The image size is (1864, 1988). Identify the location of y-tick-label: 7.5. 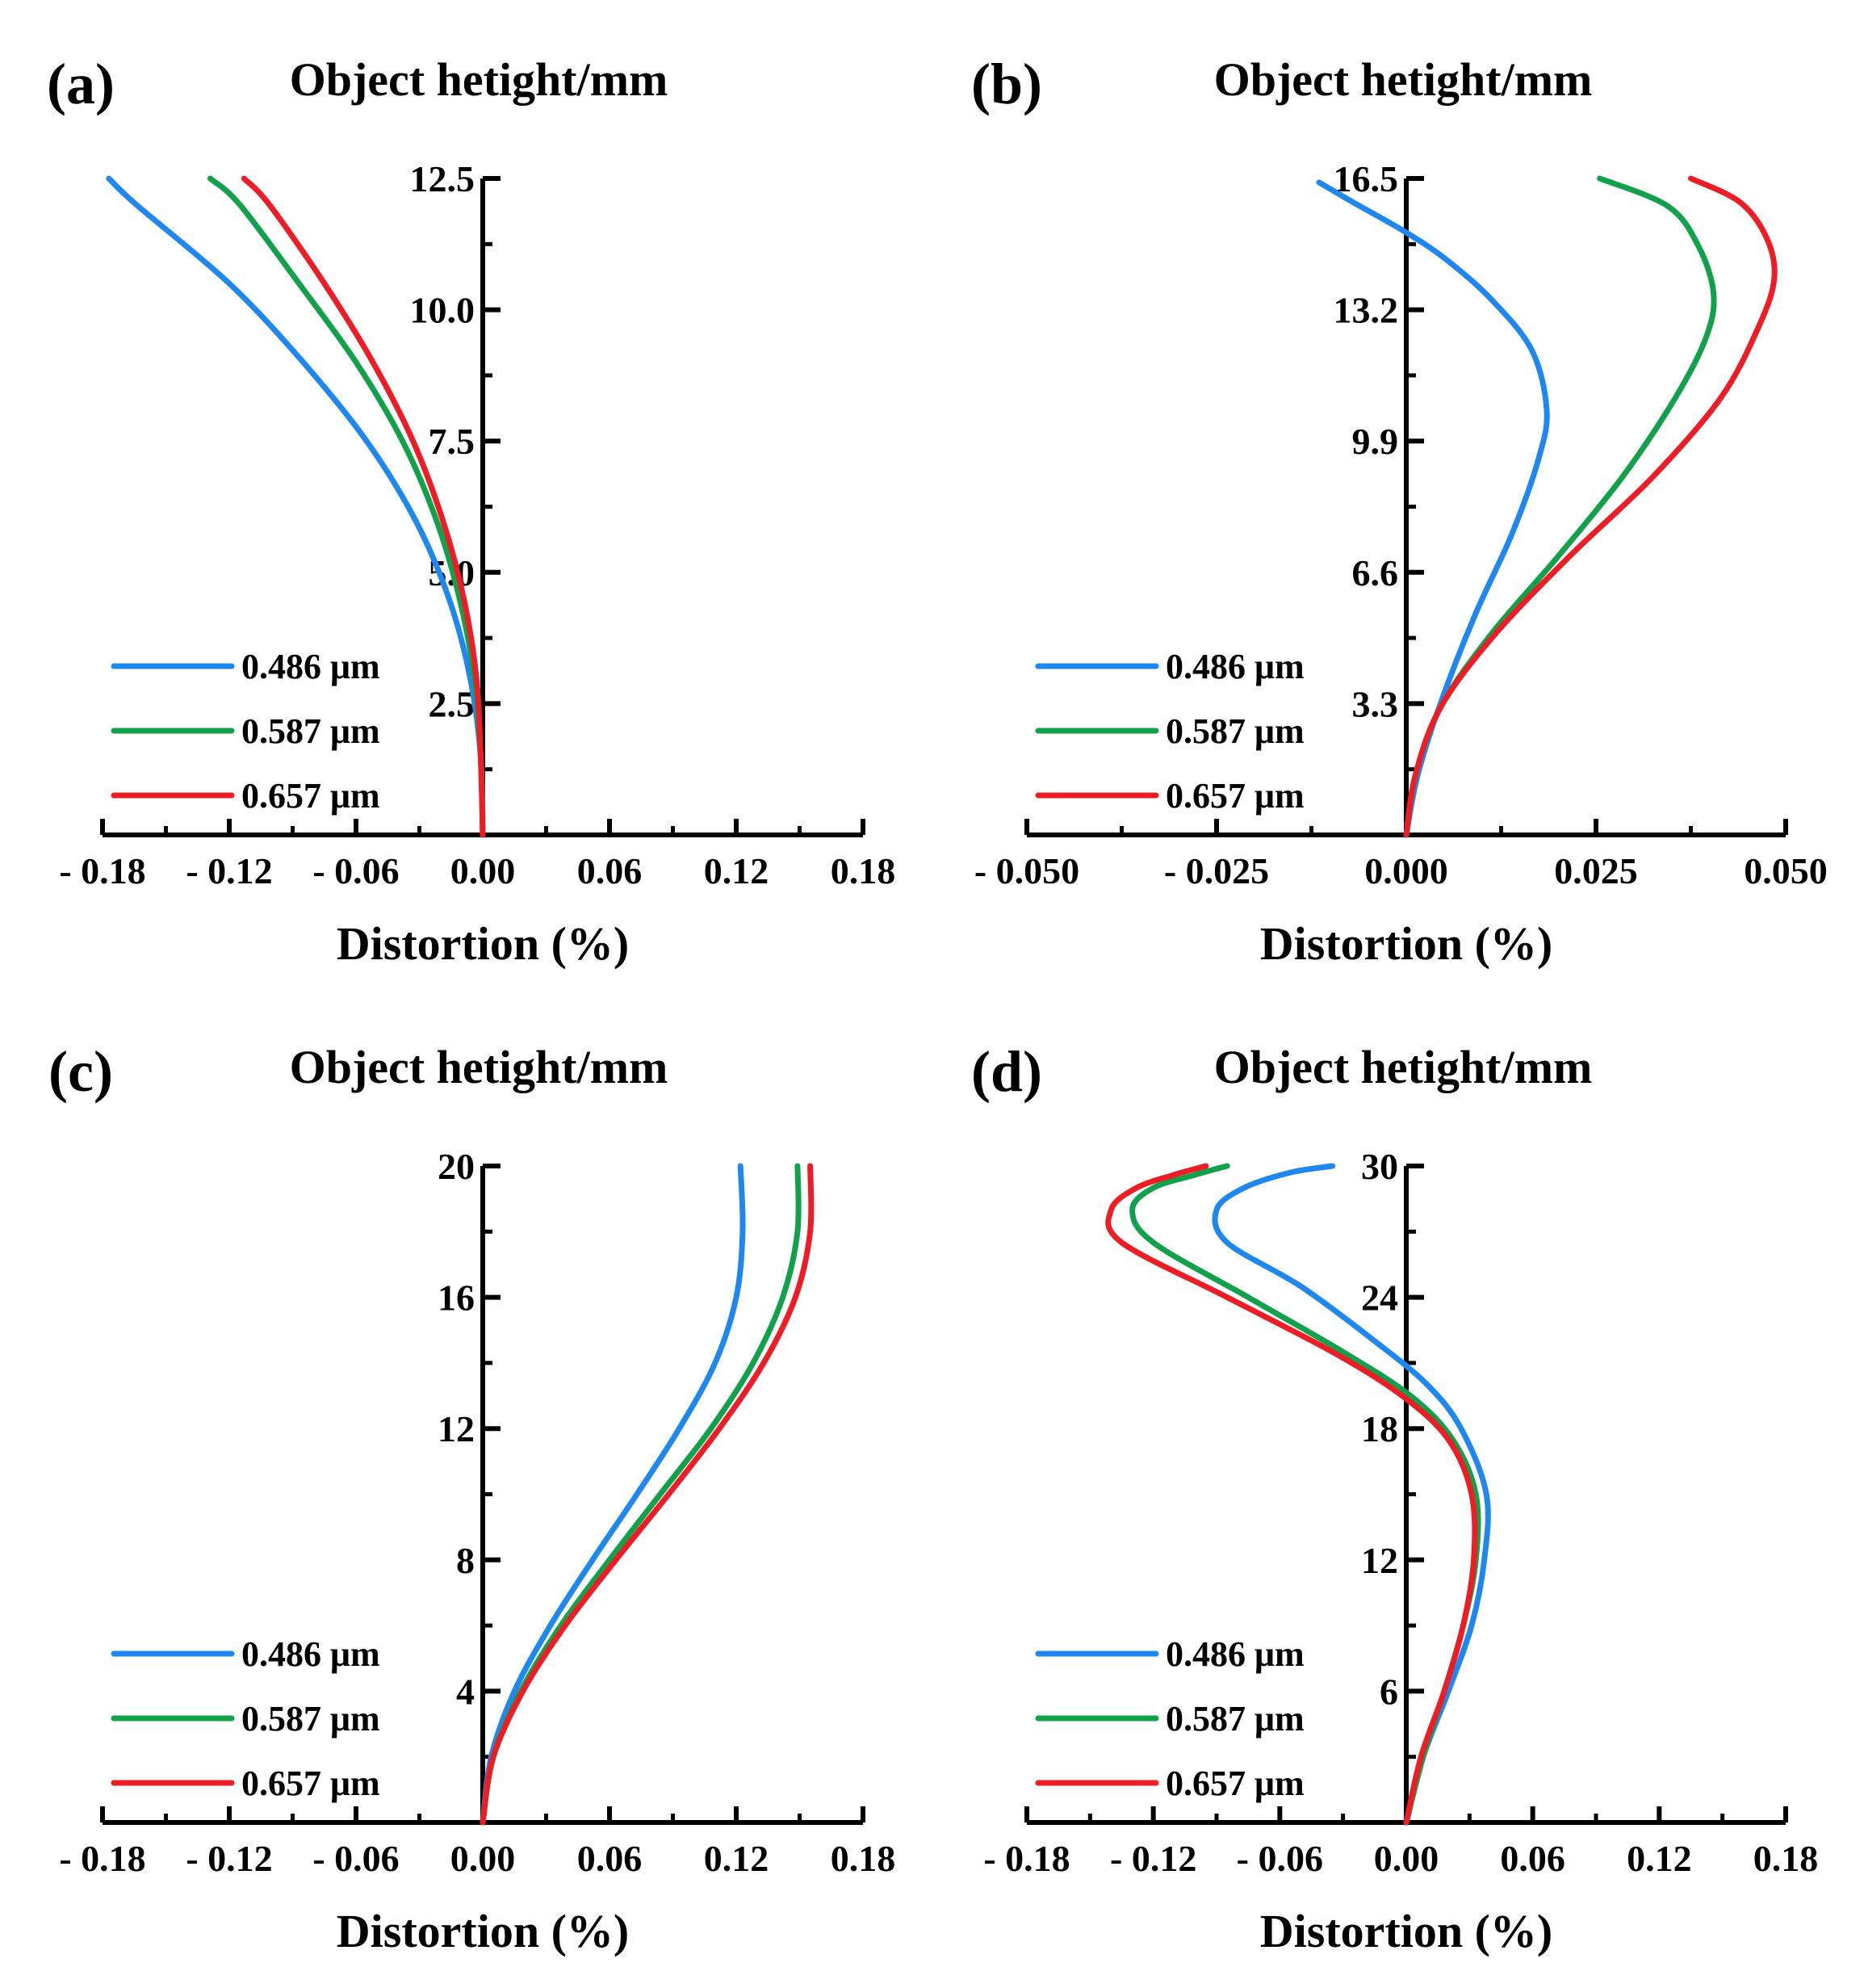
(452, 441).